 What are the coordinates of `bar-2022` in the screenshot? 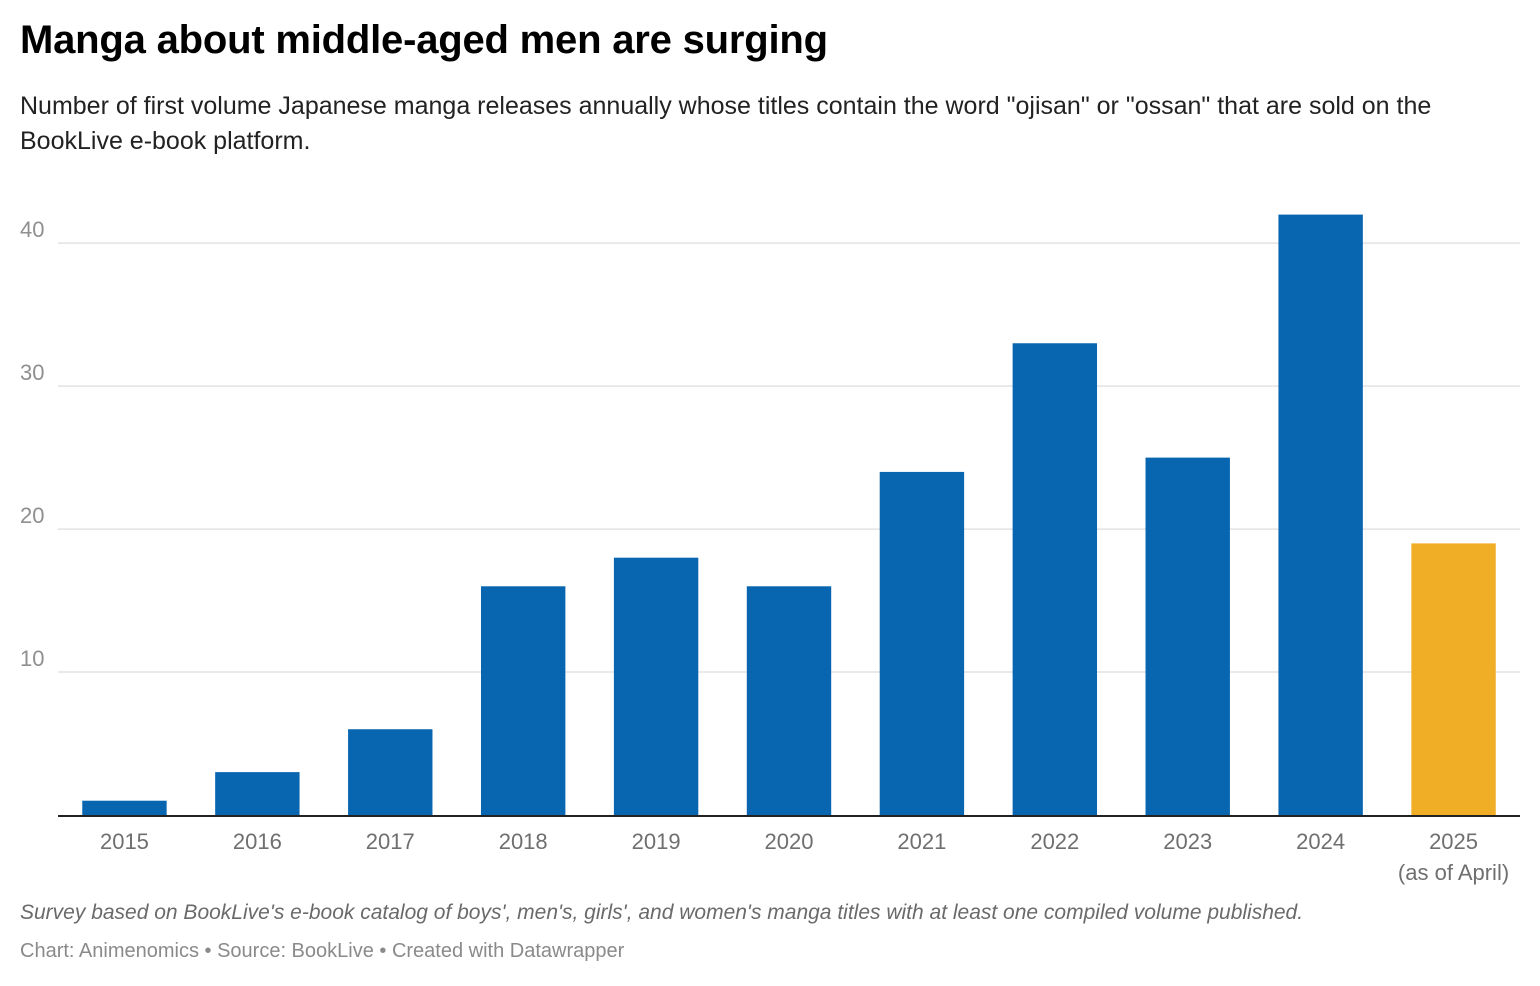 It's located at (1055, 579).